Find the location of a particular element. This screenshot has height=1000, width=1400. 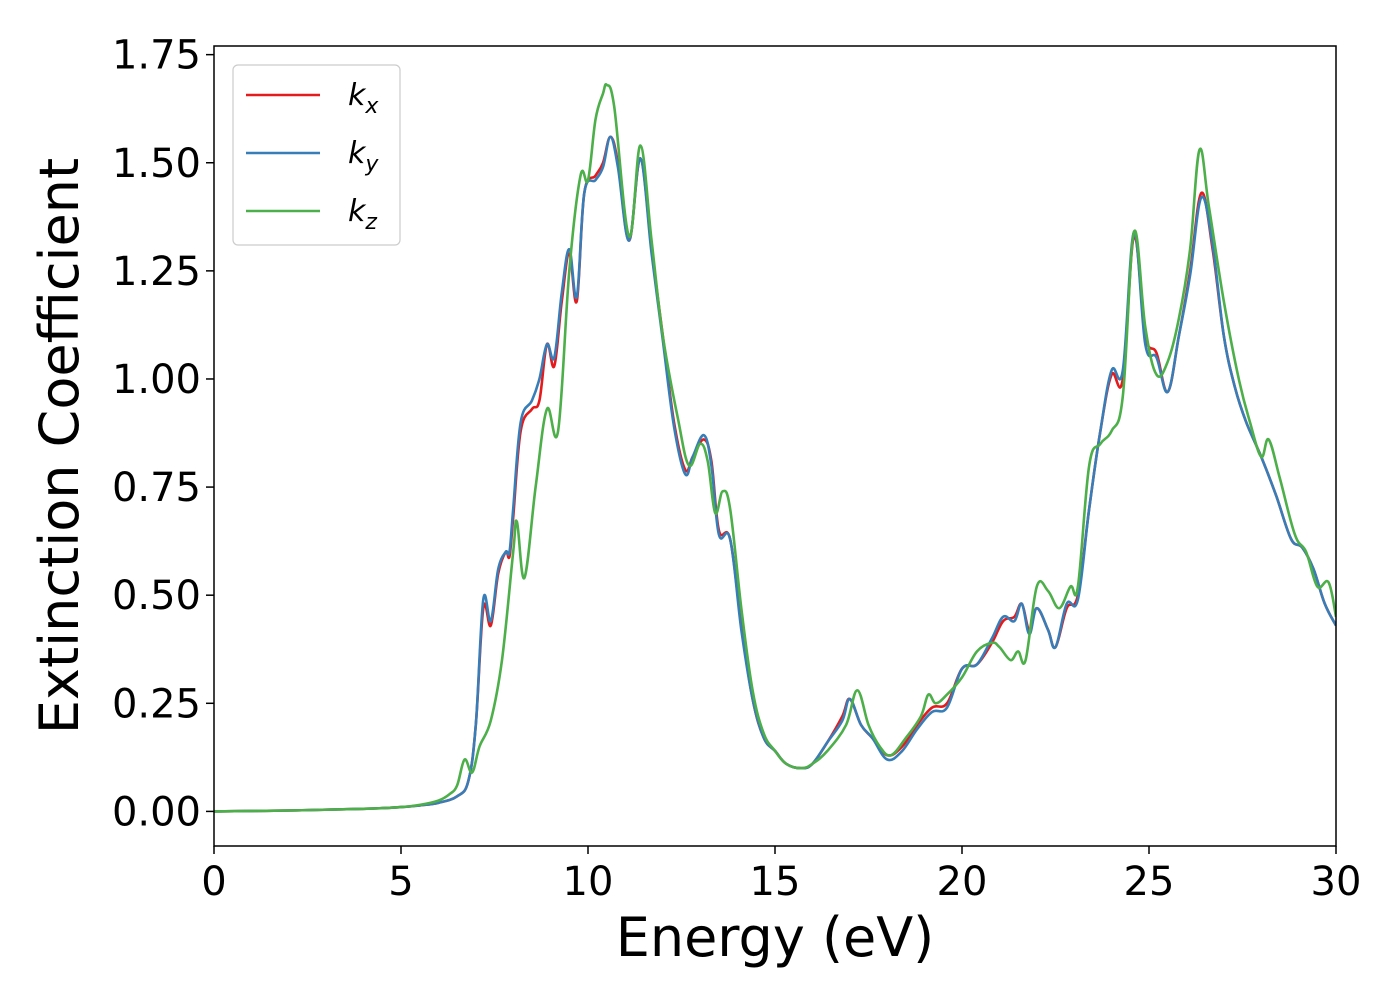

y-tick-label: 0.00 is located at coordinates (156, 812).